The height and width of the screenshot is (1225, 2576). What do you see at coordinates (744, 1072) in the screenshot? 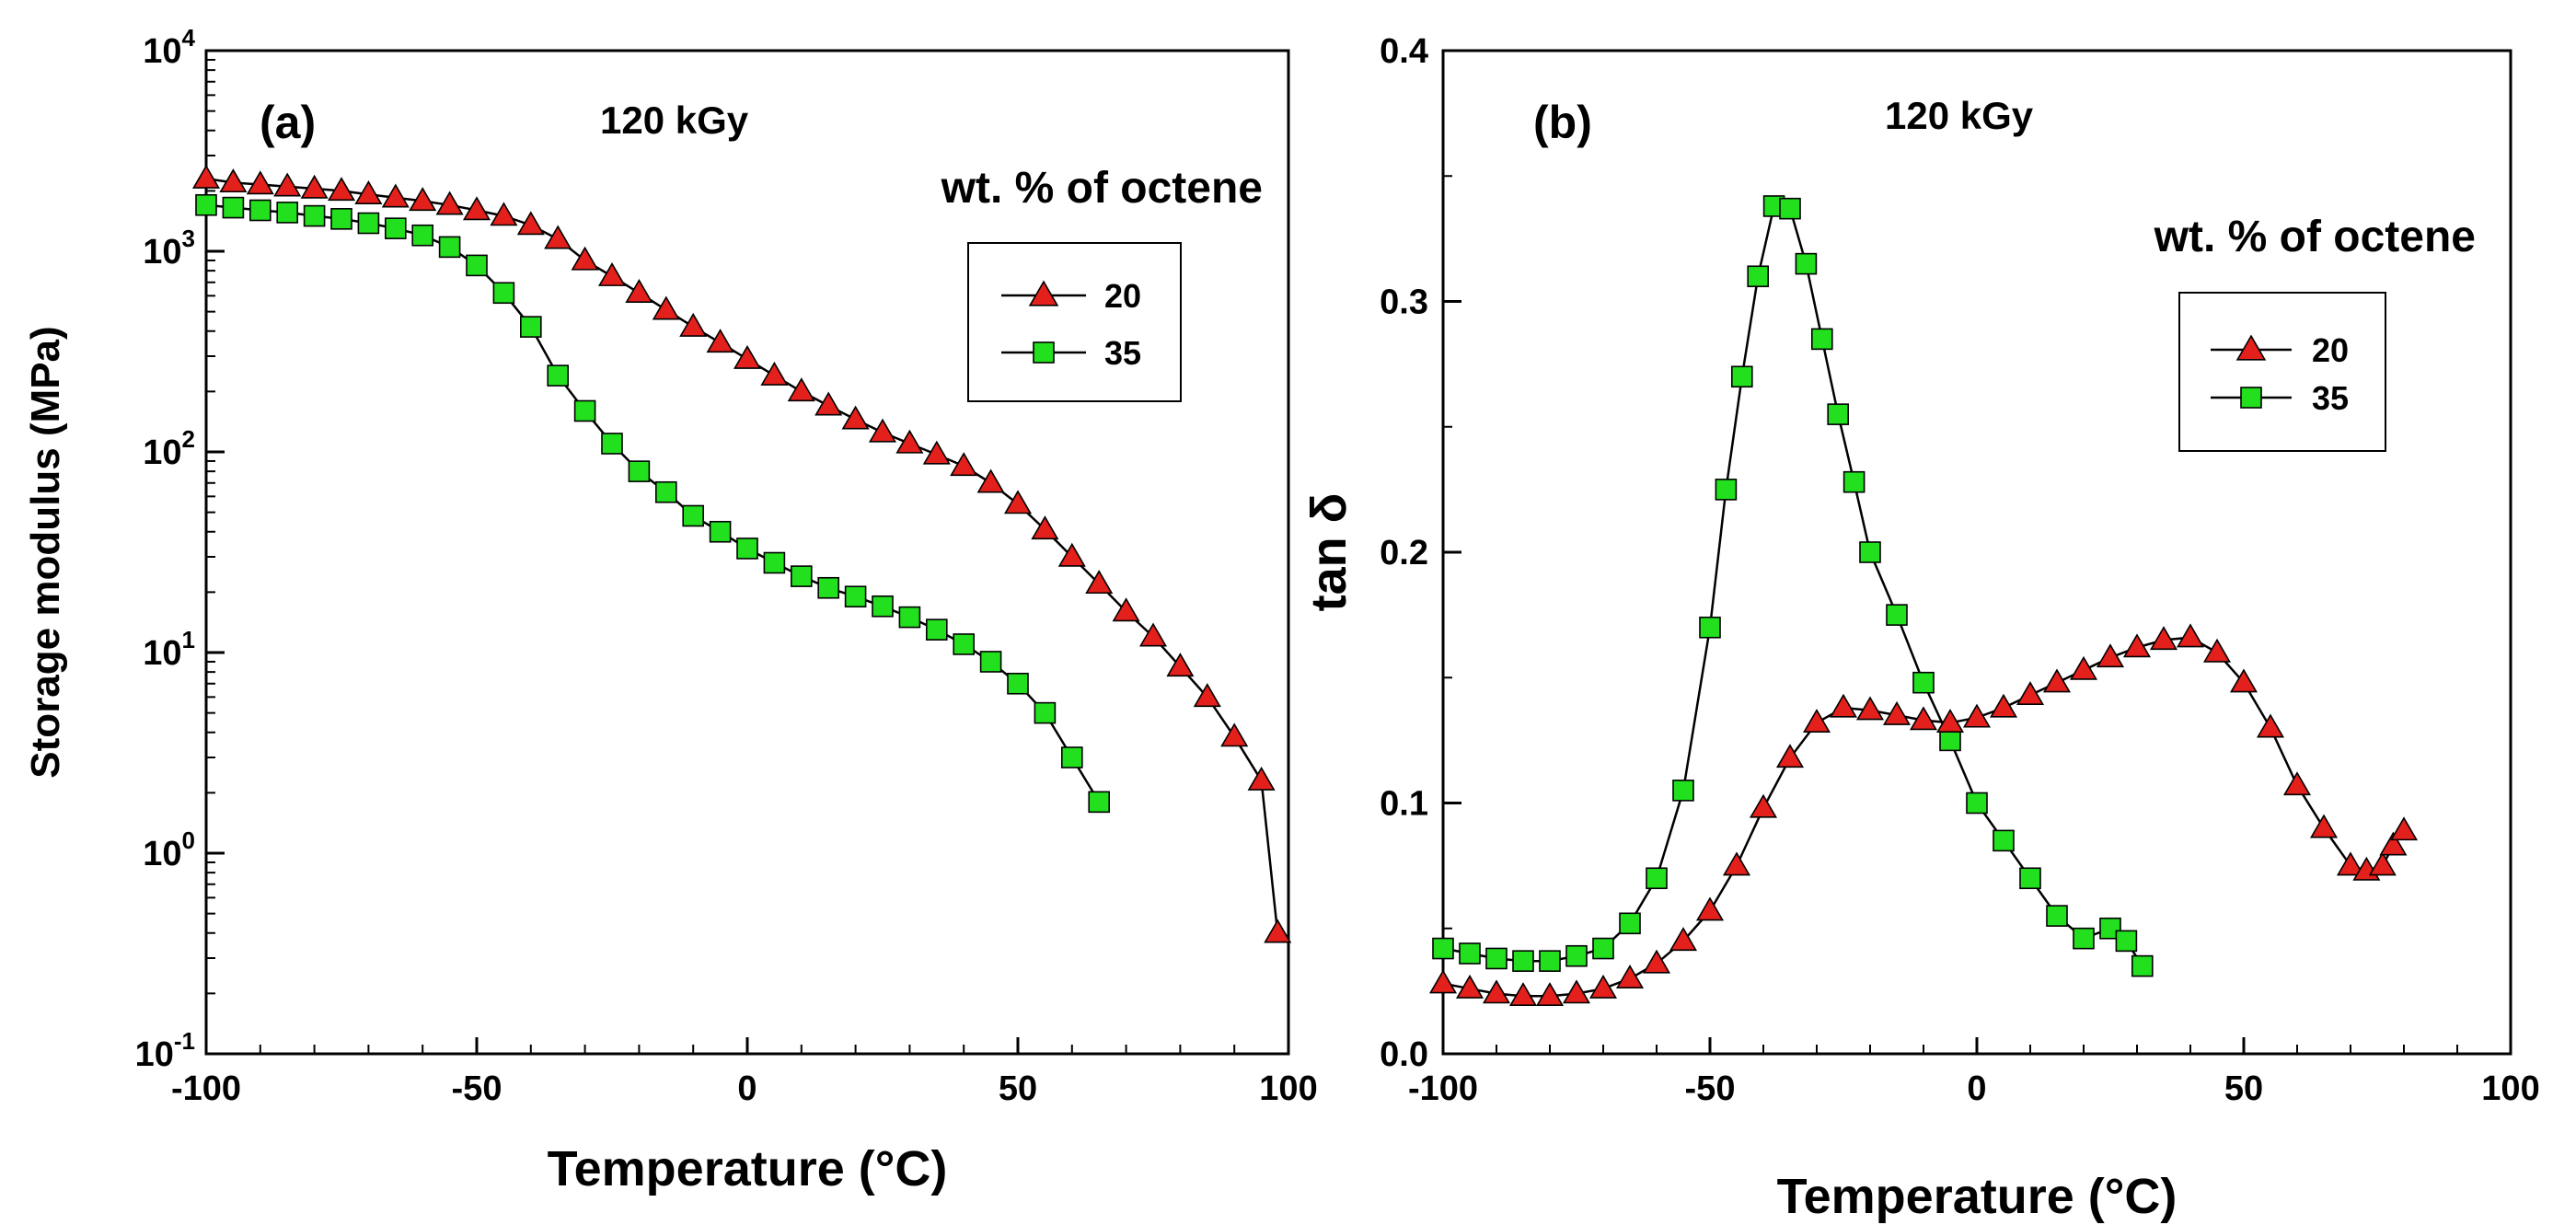
I see `panel-a-x-ticks: -100 -50 0 50 100` at bounding box center [744, 1072].